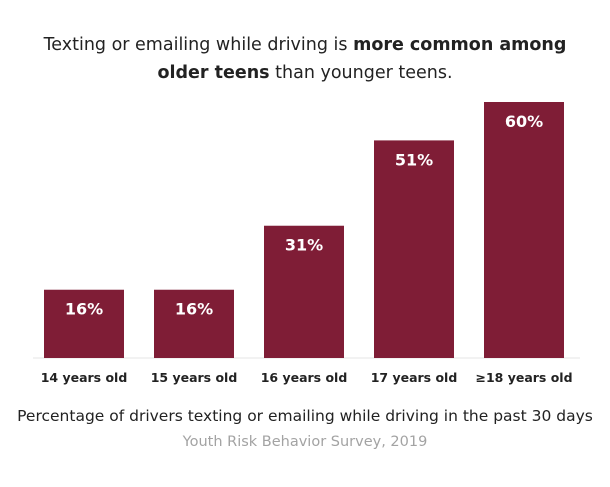 This screenshot has height=487, width=610. Describe the element at coordinates (414, 377) in the screenshot. I see `x-tick-label-4: 17 years old` at that location.